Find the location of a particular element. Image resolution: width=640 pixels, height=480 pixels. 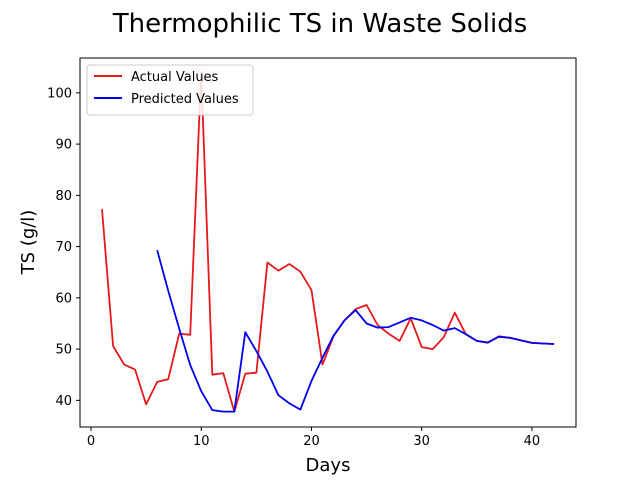

y-tick-label: 100 is located at coordinates (59, 93).